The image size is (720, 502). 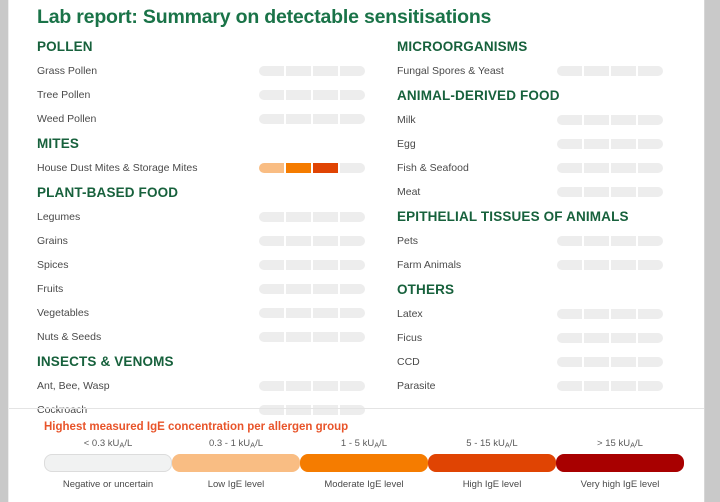 I want to click on allergen-label: Latex, so click(x=410, y=314).